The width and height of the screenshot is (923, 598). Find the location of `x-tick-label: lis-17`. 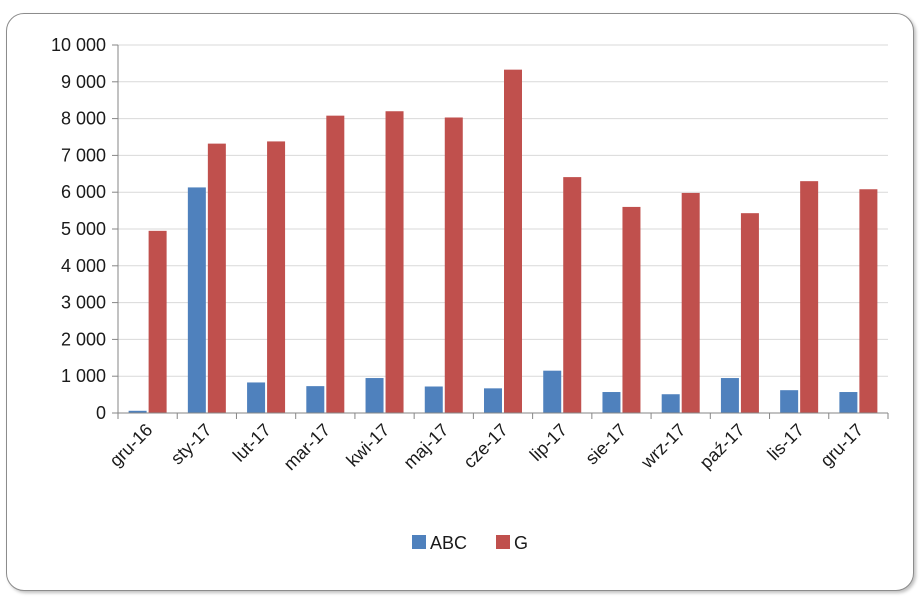

x-tick-label: lis-17 is located at coordinates (785, 442).